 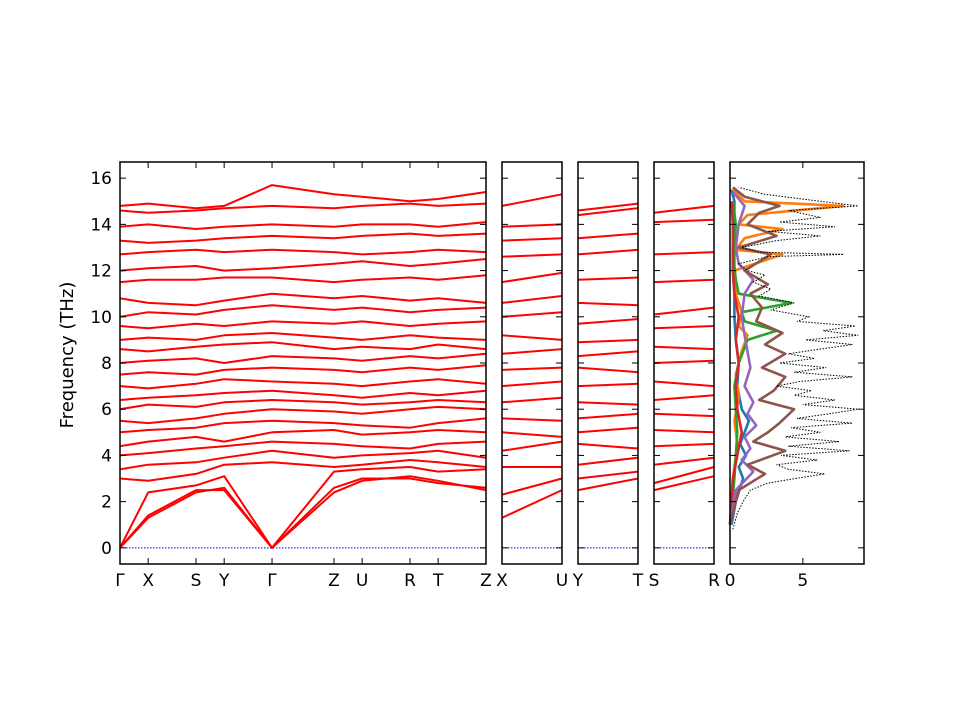 What do you see at coordinates (106, 364) in the screenshot?
I see `y-tick-label: 8` at bounding box center [106, 364].